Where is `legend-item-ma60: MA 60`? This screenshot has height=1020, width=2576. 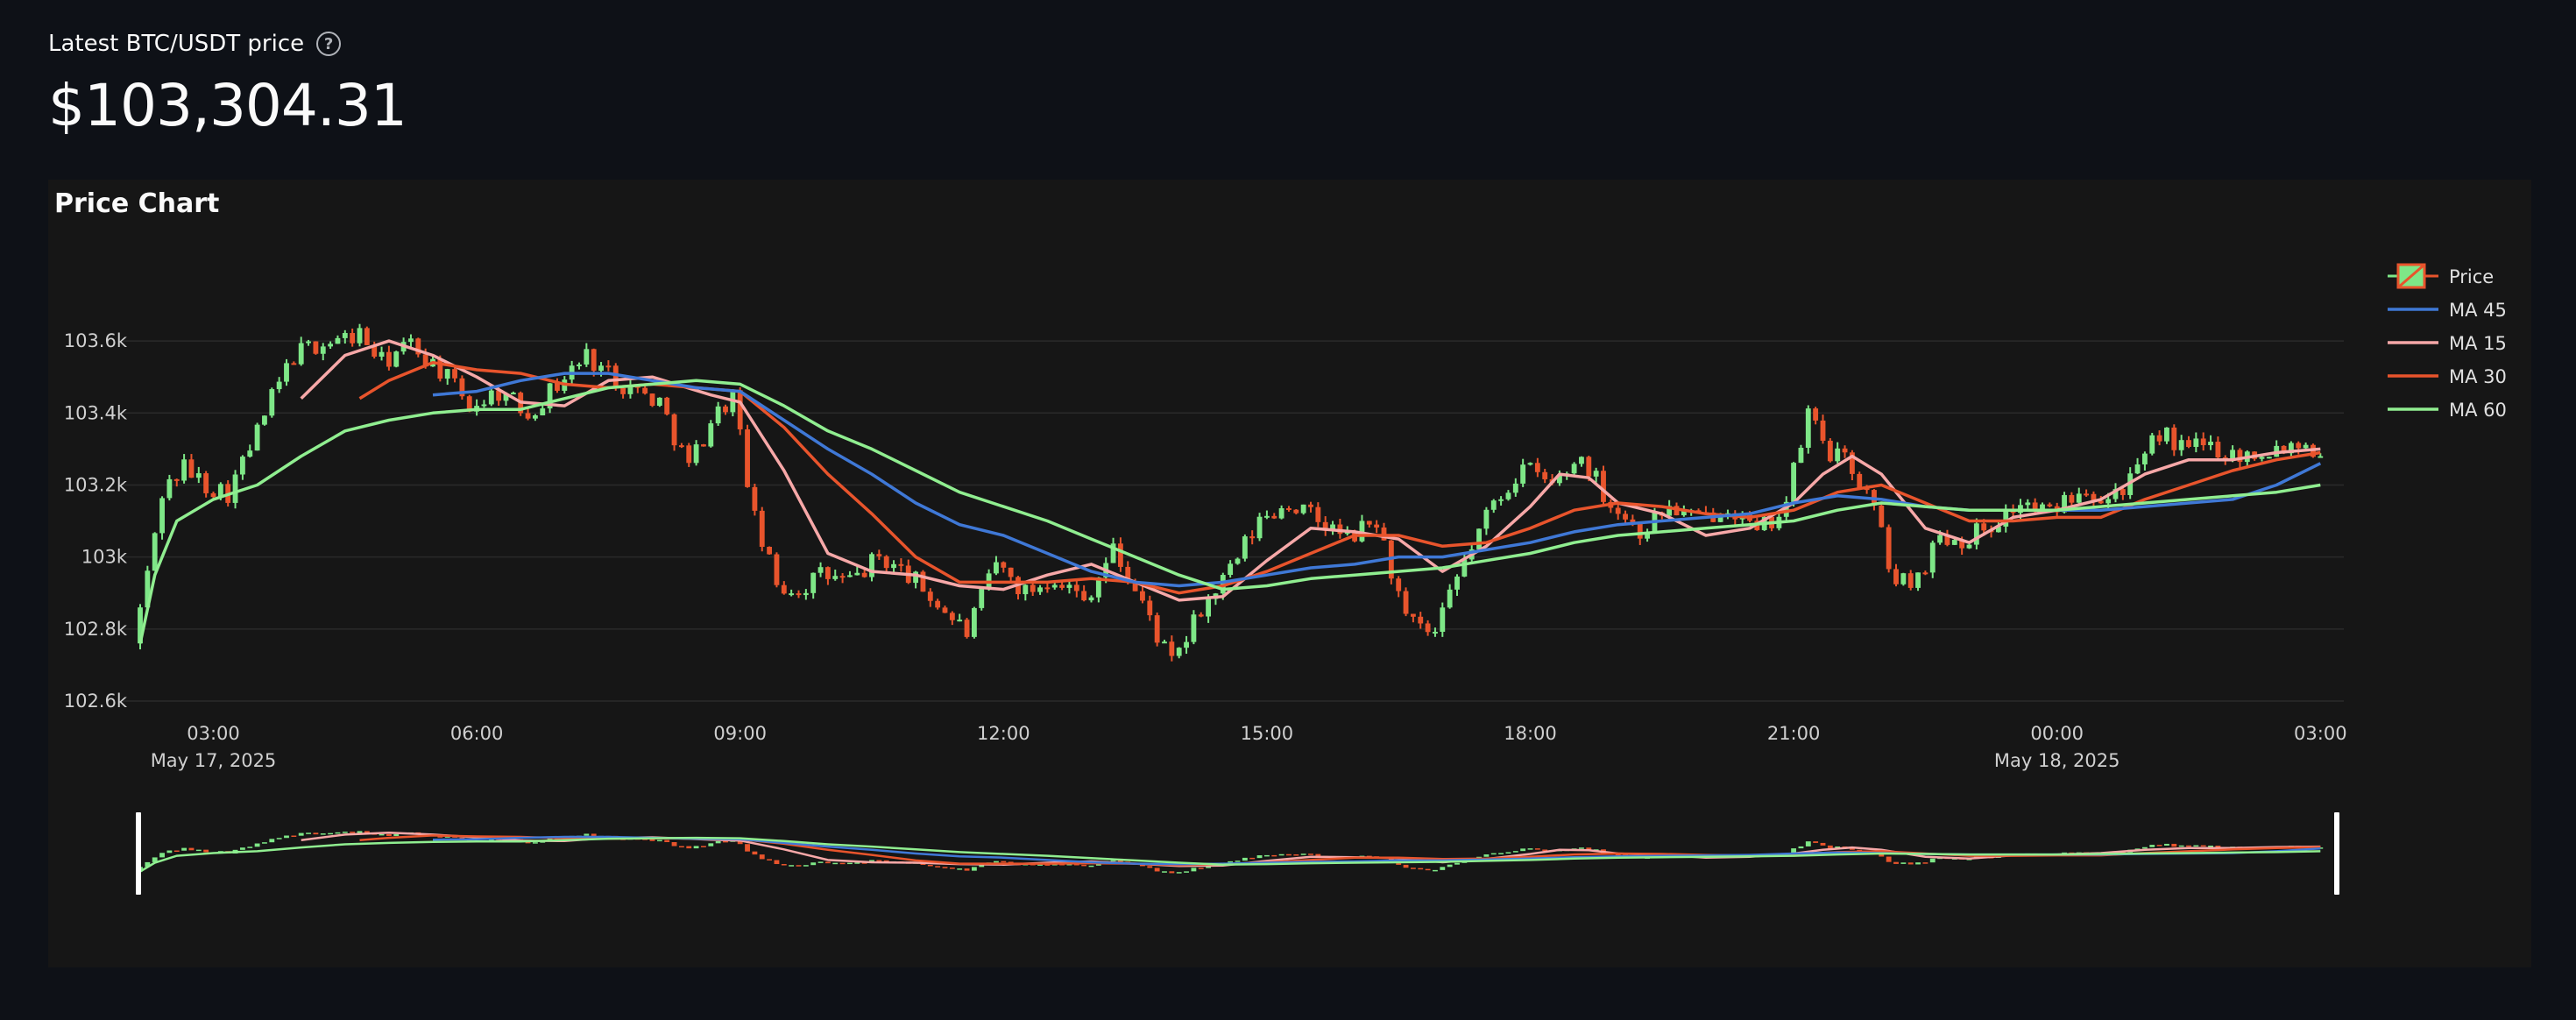 legend-item-ma60: MA 60 is located at coordinates (2447, 410).